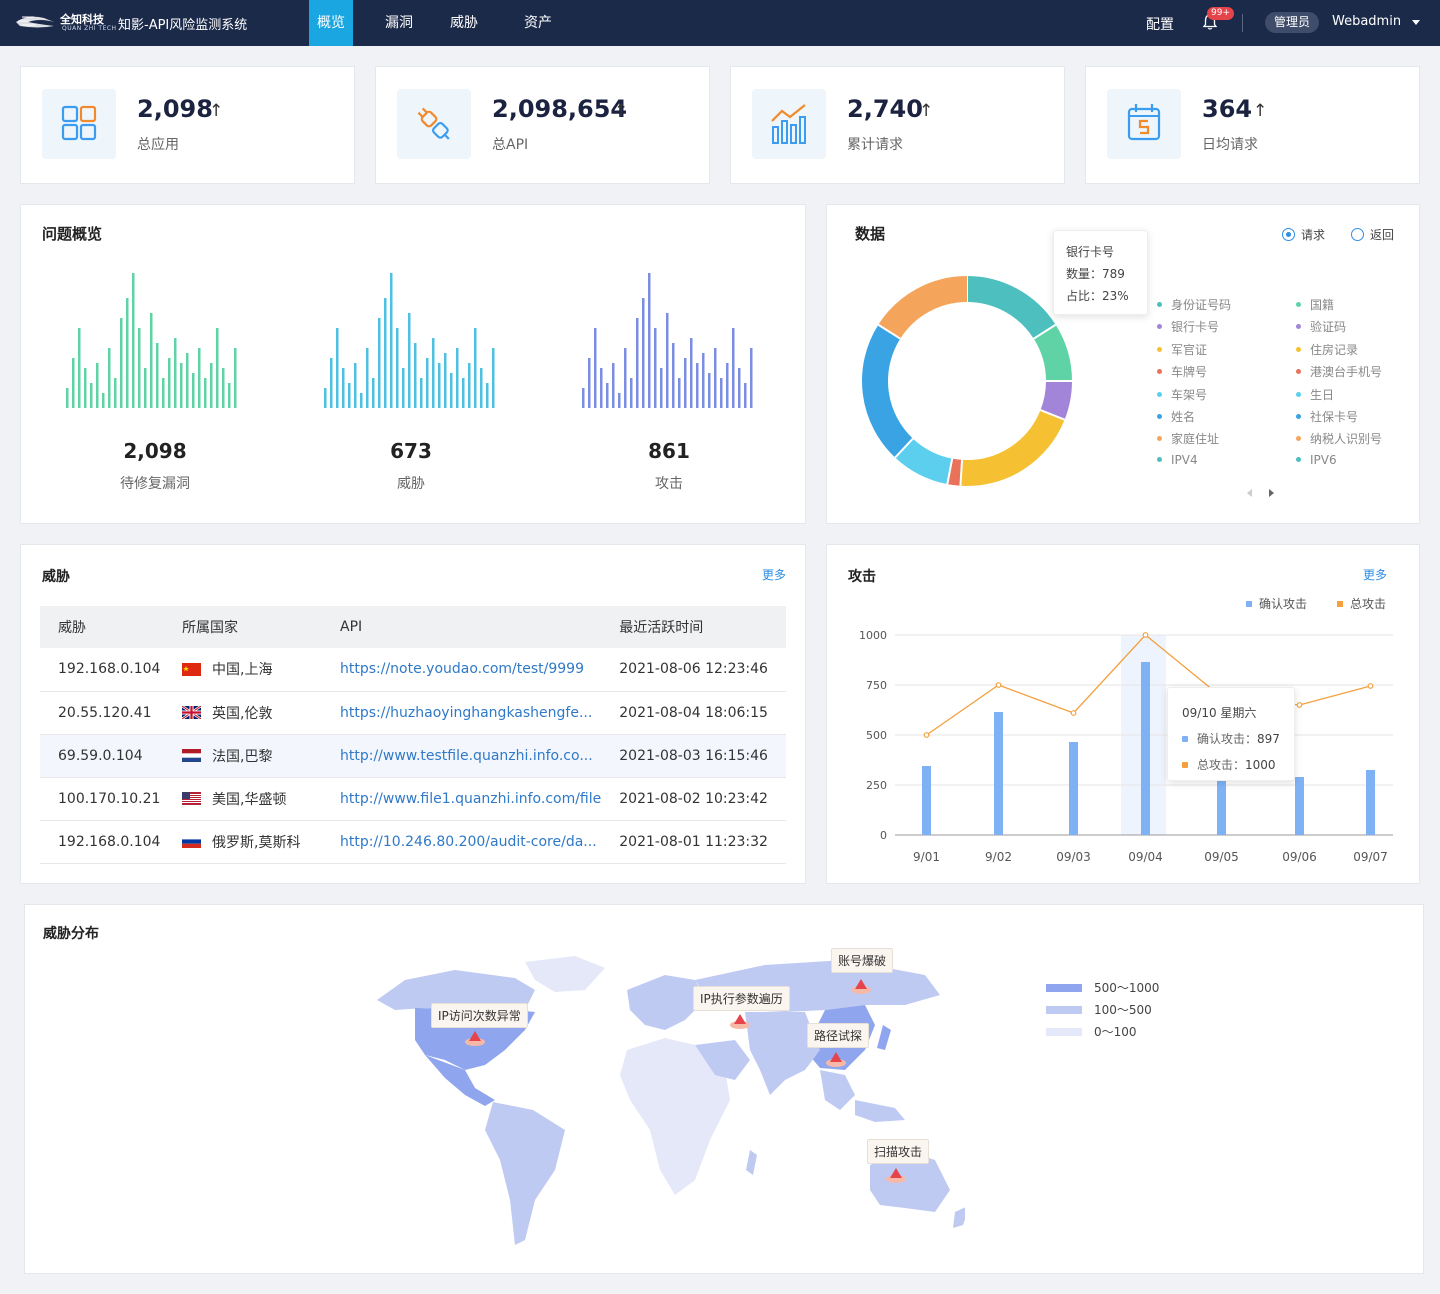 This screenshot has width=1440, height=1294. Describe the element at coordinates (1316, 460) in the screenshot. I see `data-legend-item: IPV6` at that location.